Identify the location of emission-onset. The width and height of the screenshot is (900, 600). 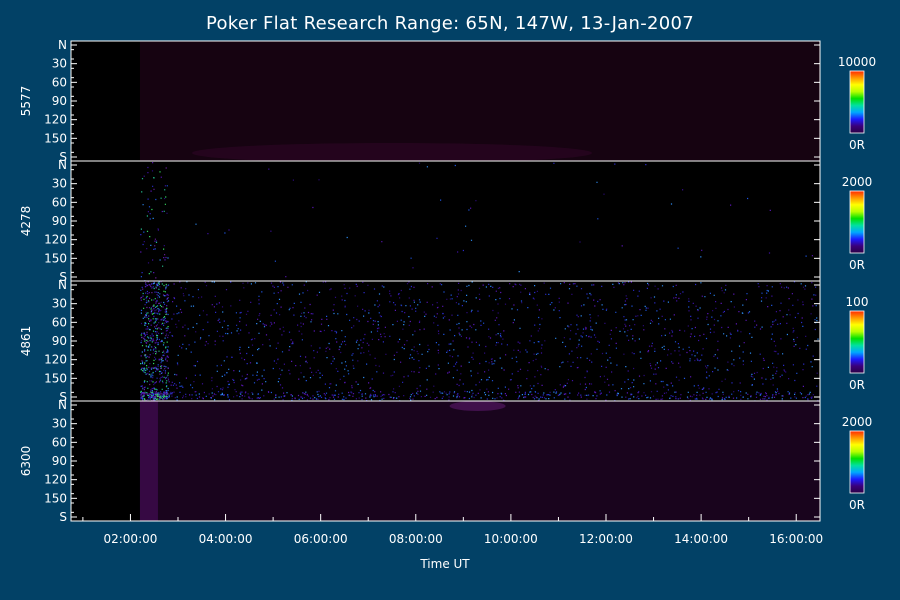
(148, 461).